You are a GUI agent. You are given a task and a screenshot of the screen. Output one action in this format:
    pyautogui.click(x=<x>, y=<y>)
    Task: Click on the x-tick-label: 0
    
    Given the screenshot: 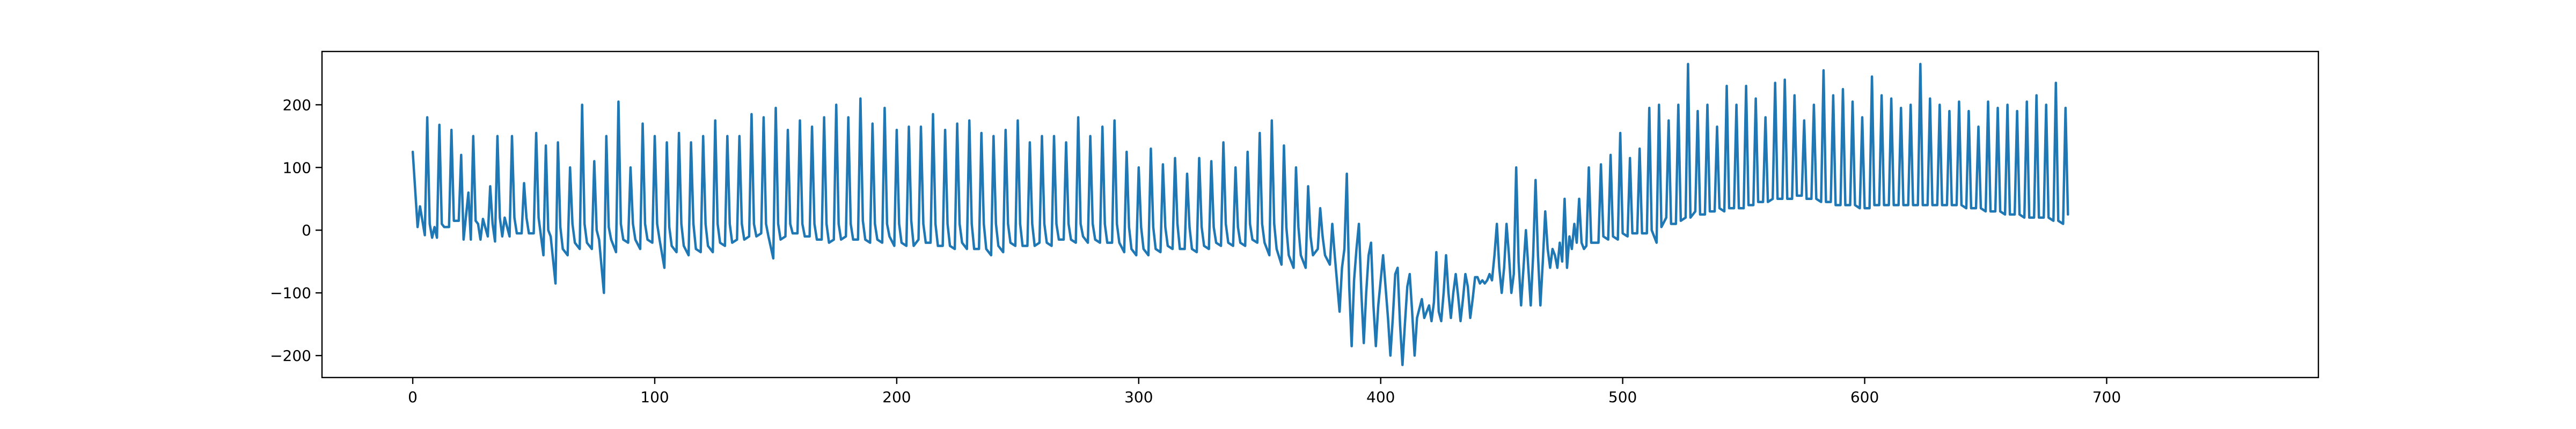 What is the action you would take?
    pyautogui.click(x=413, y=397)
    